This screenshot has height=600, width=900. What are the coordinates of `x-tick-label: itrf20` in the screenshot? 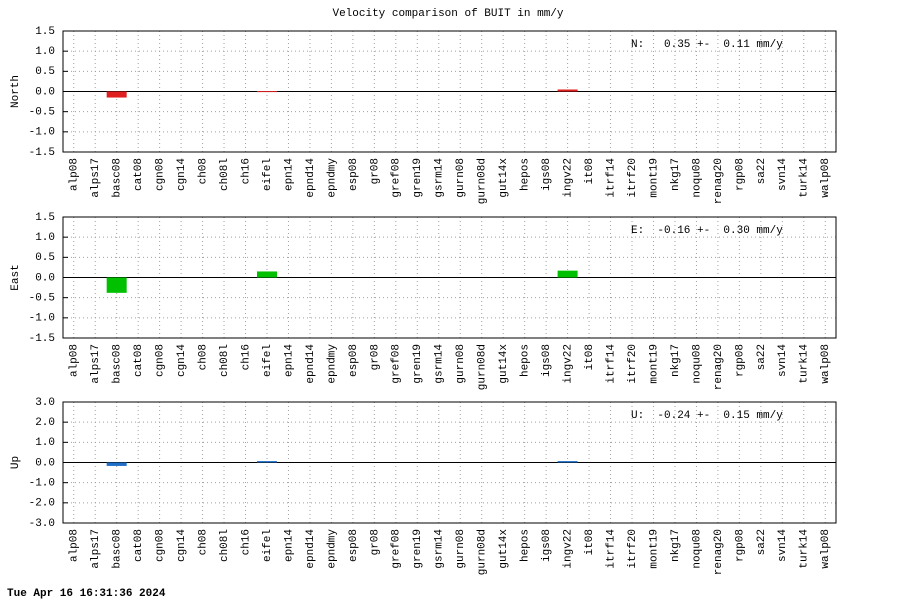 It's located at (633, 178).